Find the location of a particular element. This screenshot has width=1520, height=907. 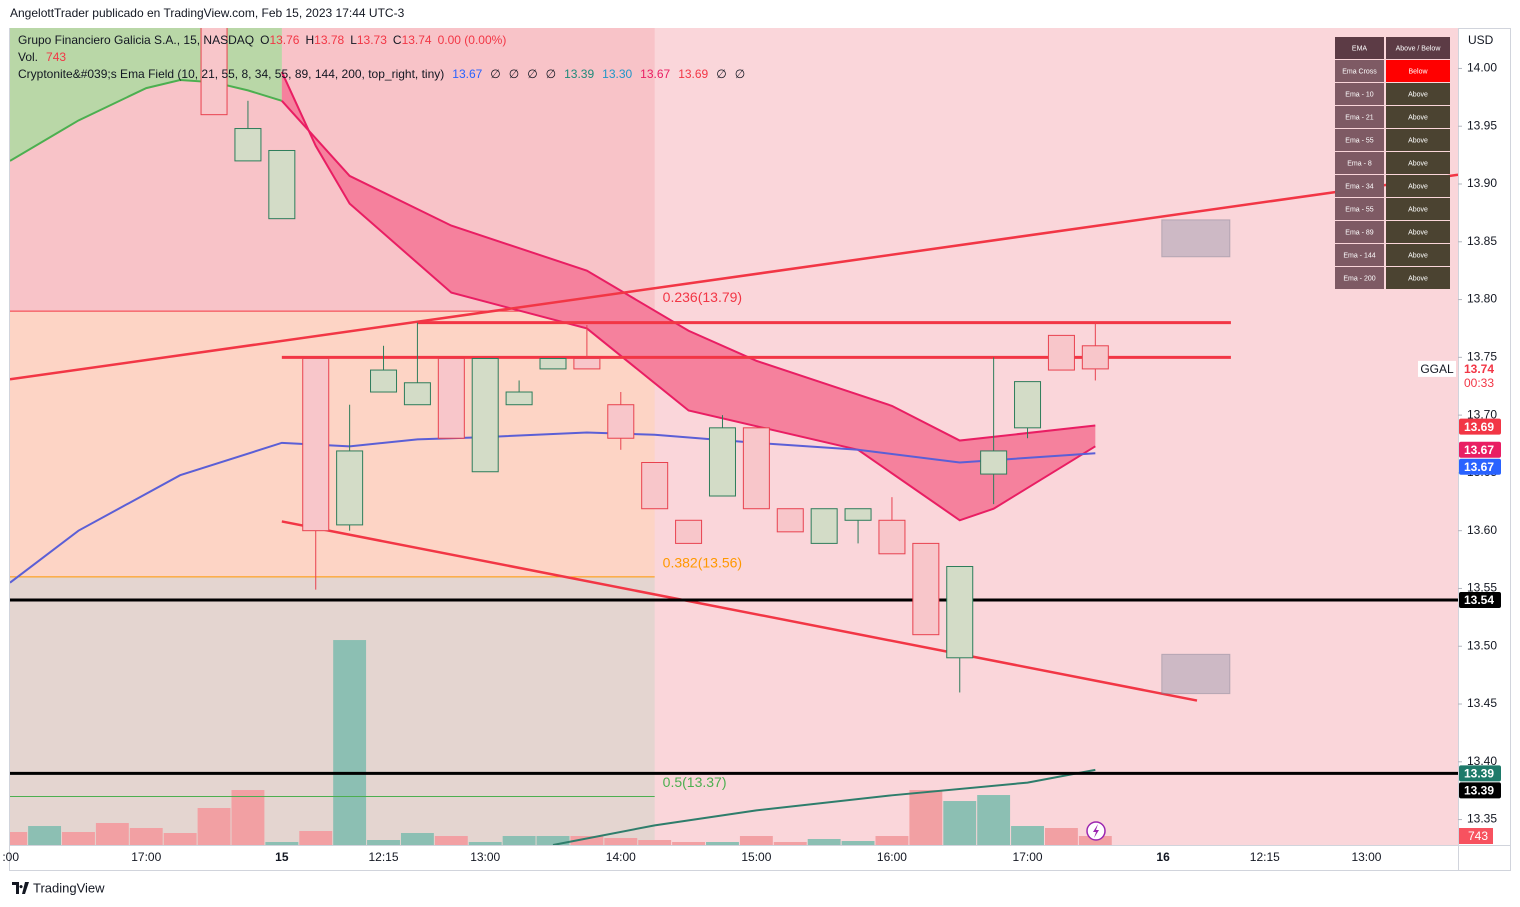

ema-area-line is located at coordinates (146, 120).